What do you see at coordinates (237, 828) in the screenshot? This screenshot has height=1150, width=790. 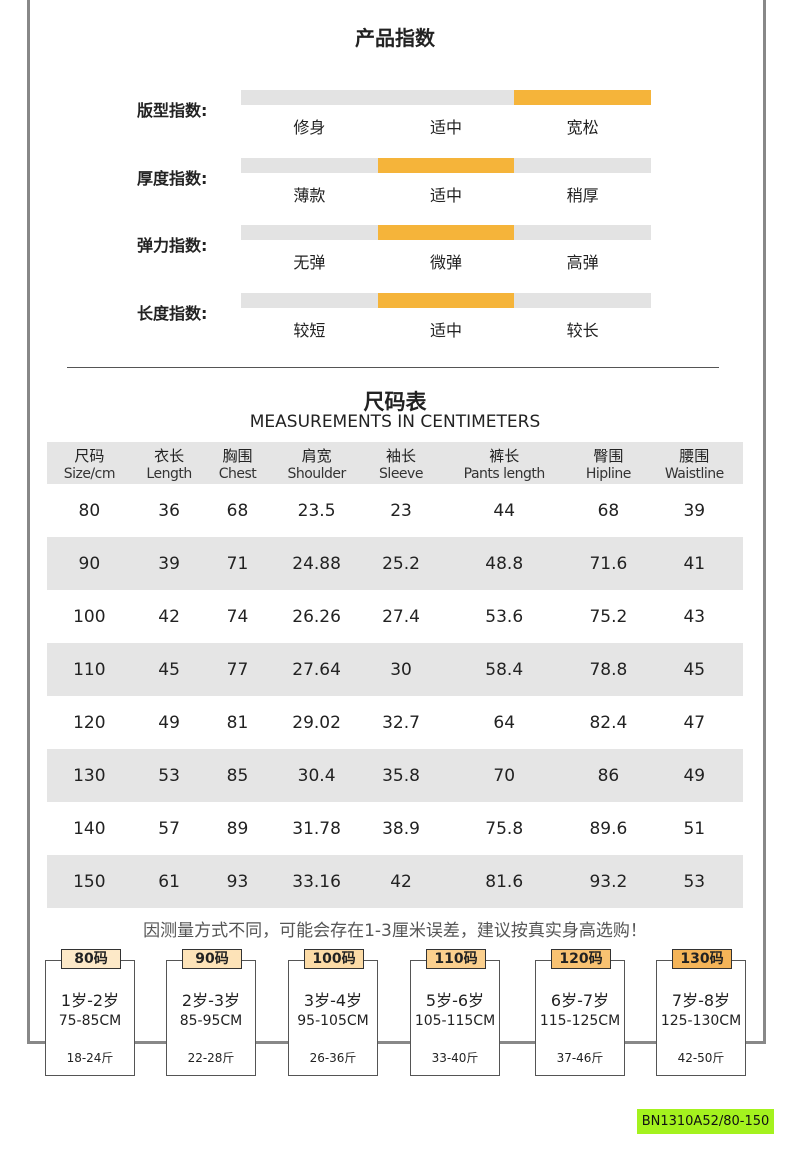 I see `table-cell: 89` at bounding box center [237, 828].